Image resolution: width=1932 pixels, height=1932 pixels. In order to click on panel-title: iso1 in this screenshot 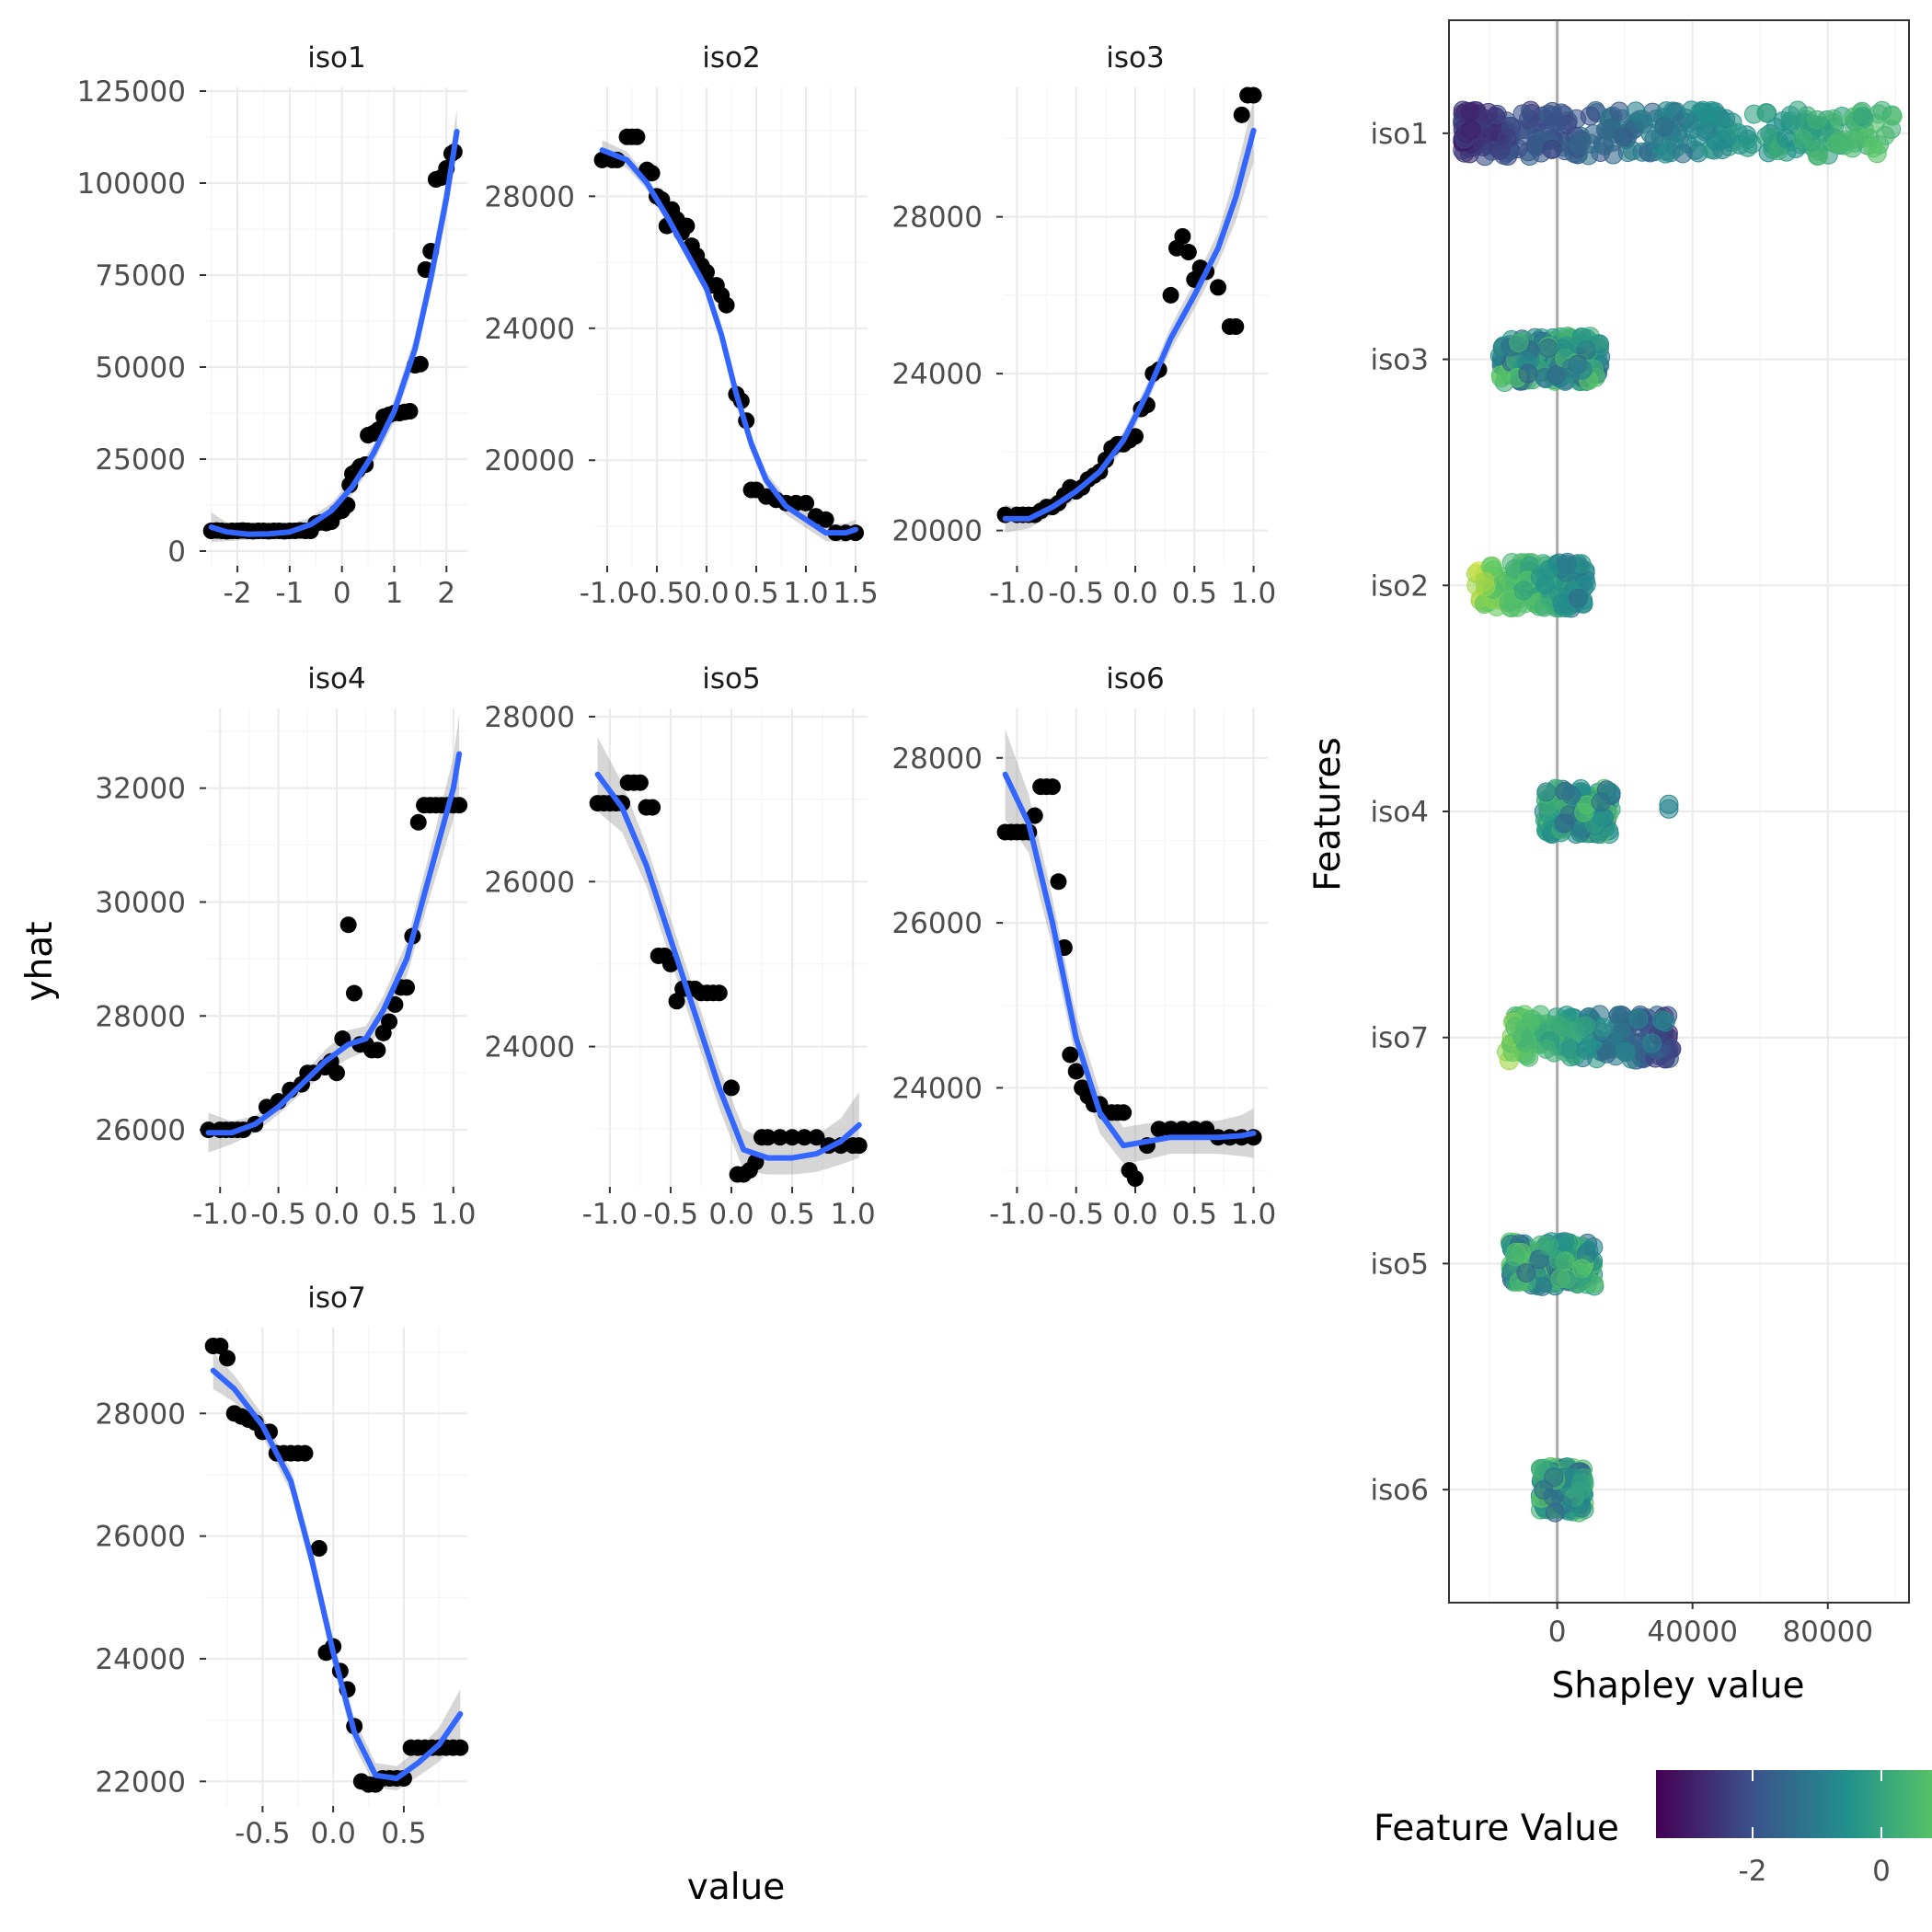, I will do `click(336, 58)`.